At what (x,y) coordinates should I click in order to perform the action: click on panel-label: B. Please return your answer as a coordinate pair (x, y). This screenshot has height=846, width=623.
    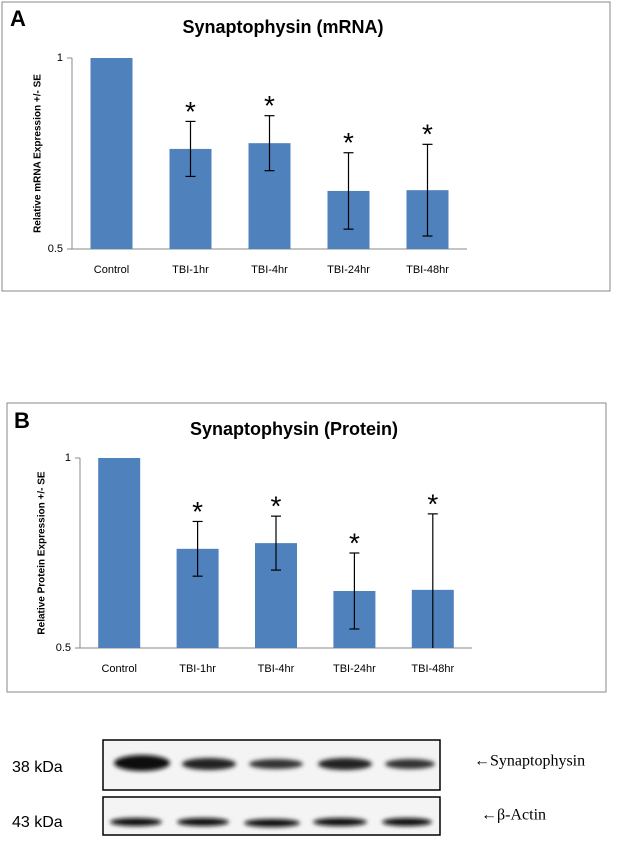
    Looking at the image, I should click on (22, 420).